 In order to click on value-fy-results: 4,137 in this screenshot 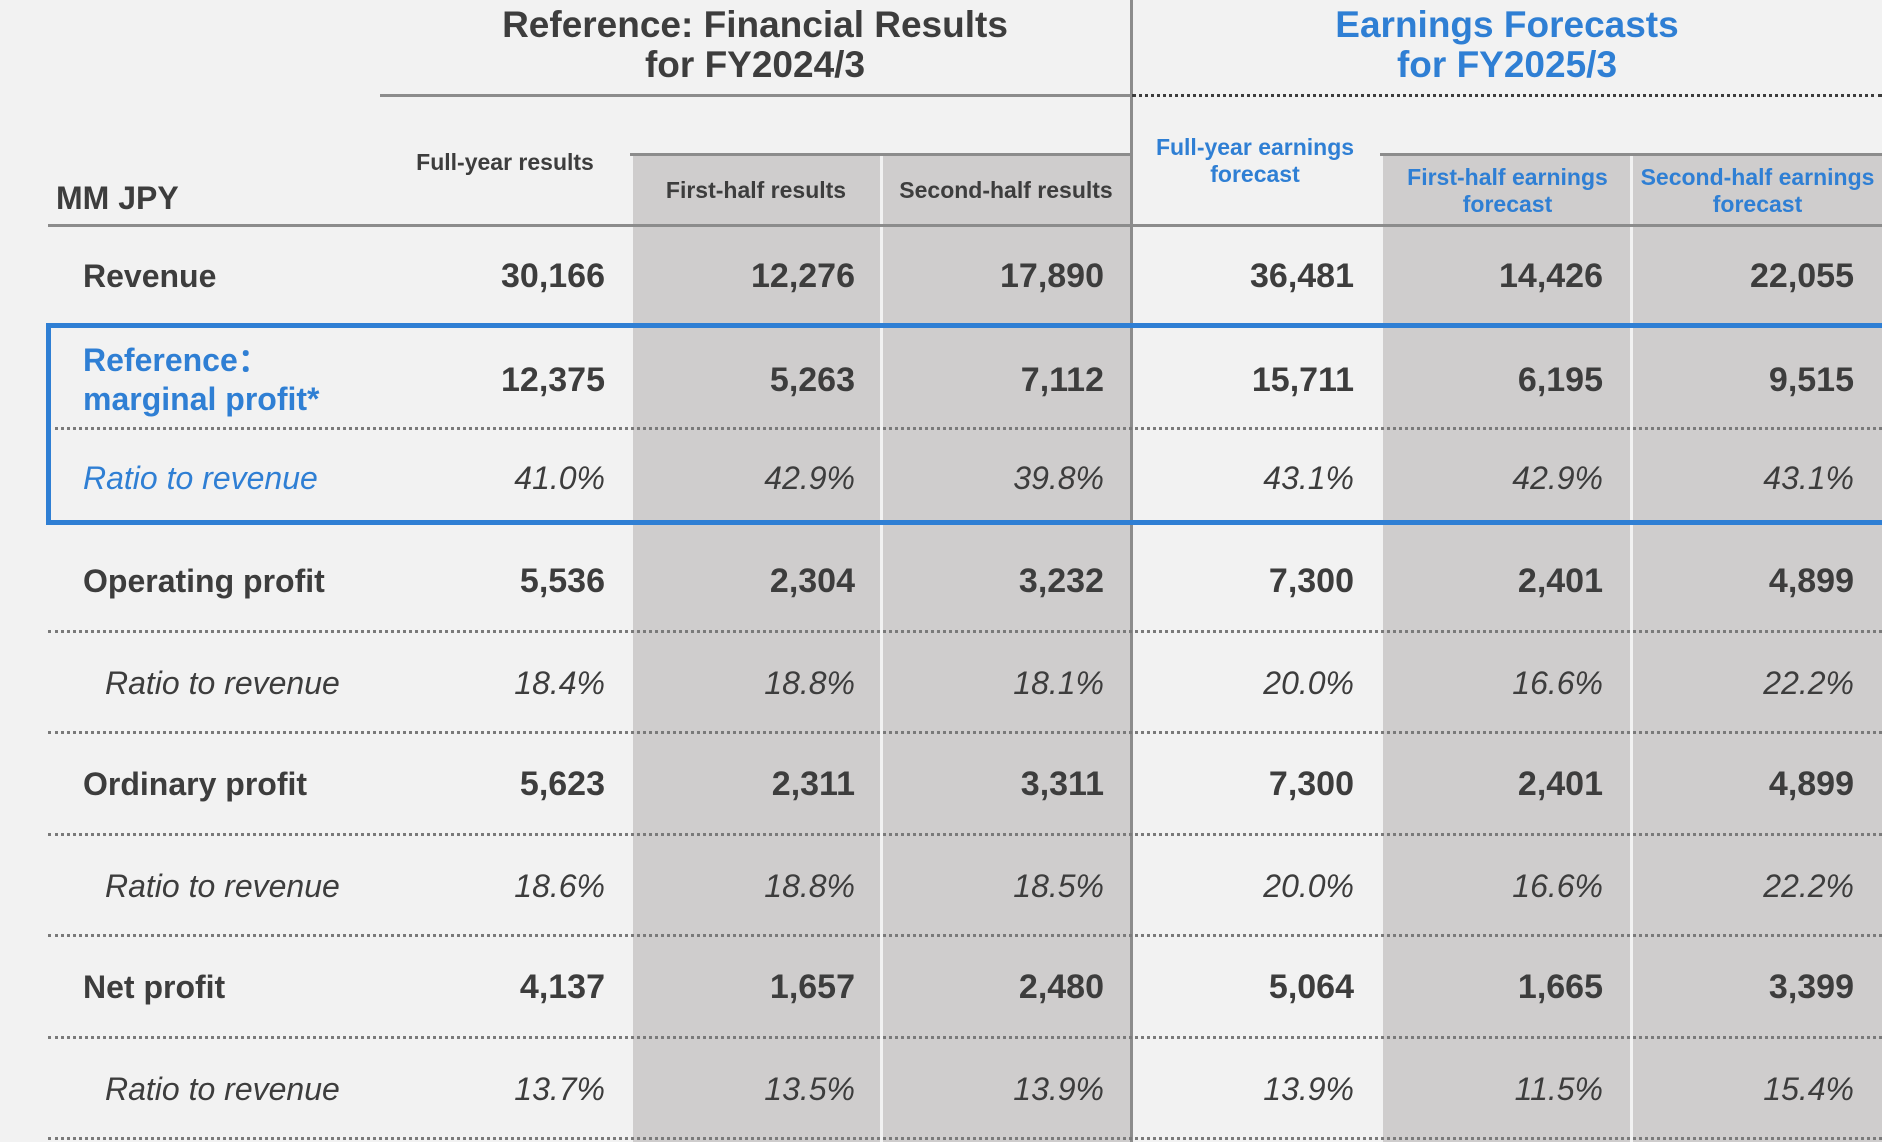, I will do `click(562, 986)`.